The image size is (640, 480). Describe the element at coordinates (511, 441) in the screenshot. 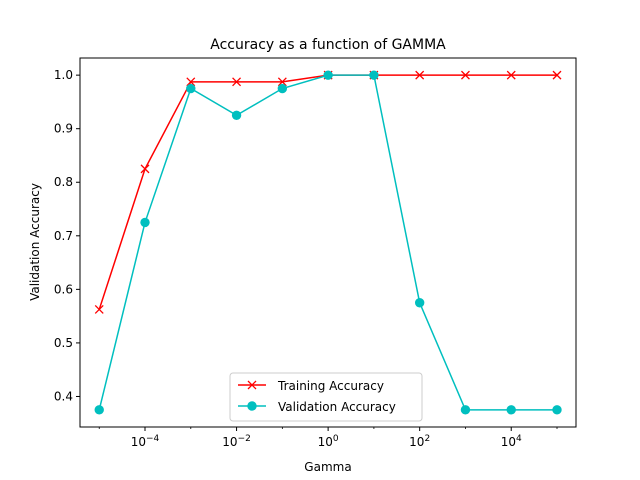

I see `x-tick-label: 10⁴` at that location.